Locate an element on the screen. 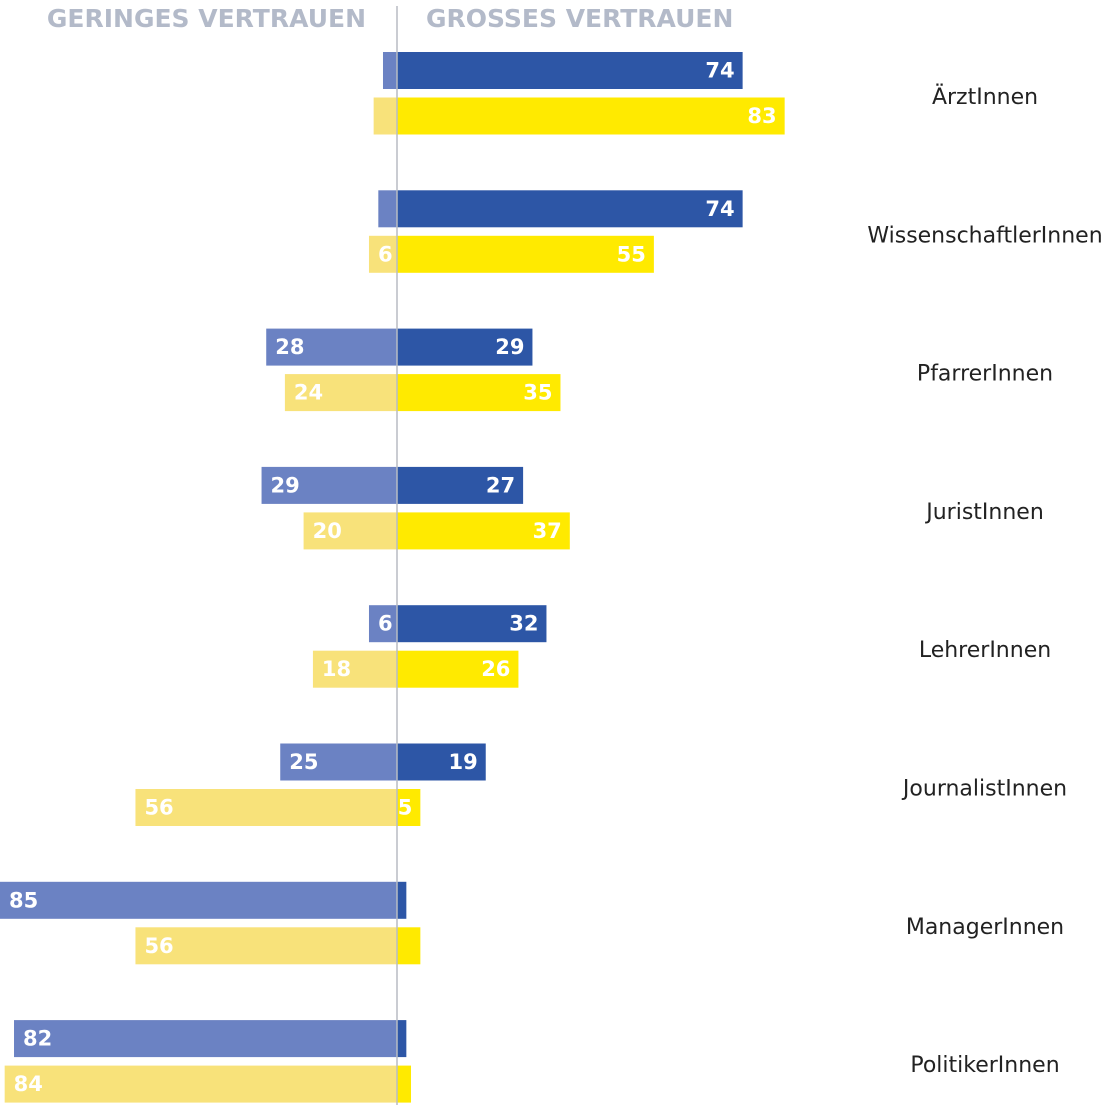 Image resolution: width=1117 pixels, height=1105 pixels. value-label: 19 is located at coordinates (463, 762).